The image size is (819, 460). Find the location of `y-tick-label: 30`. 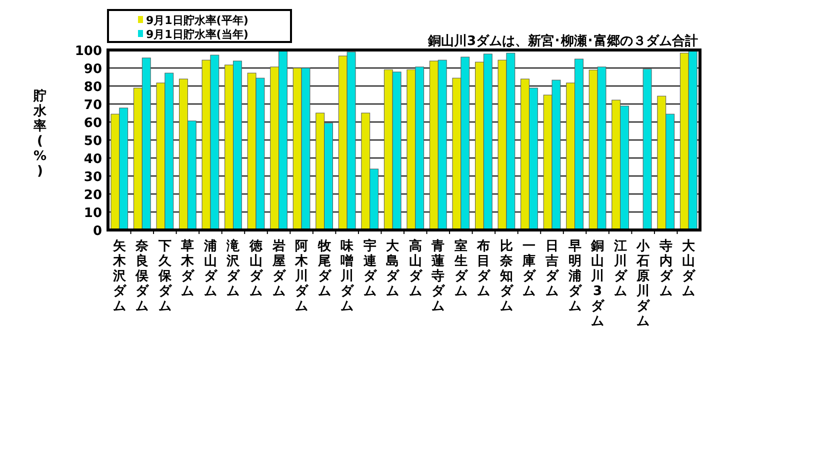

y-tick-label: 30 is located at coordinates (93, 177).